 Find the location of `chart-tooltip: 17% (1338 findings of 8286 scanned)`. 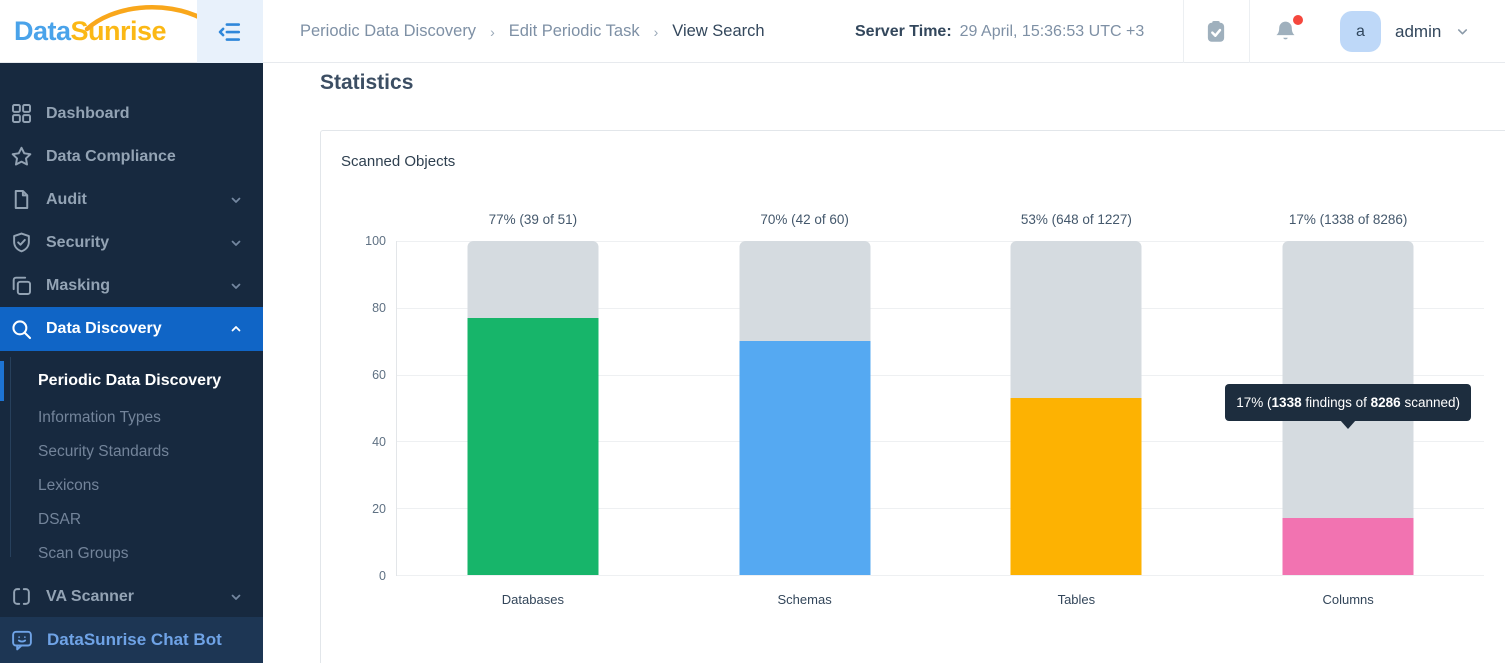

chart-tooltip: 17% (1338 findings of 8286 scanned) is located at coordinates (1348, 402).